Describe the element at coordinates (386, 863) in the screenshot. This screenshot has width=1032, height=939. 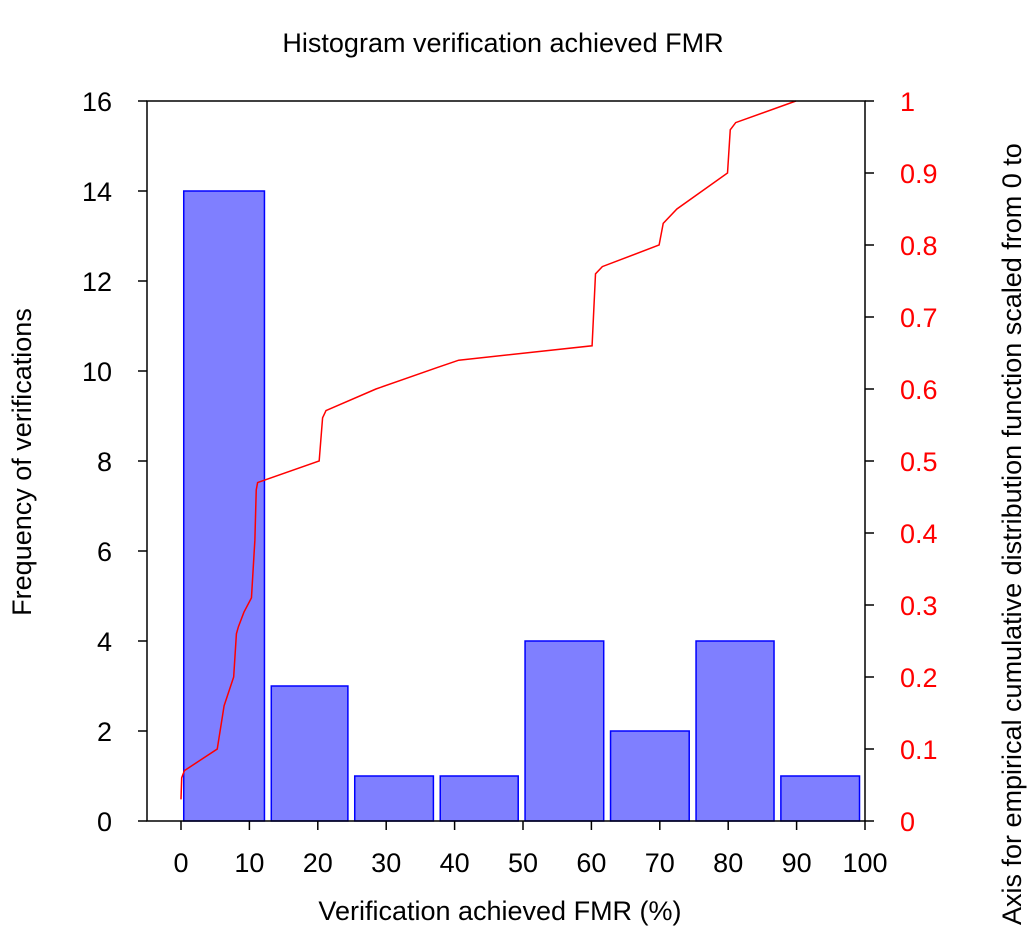
I see `x-tick-label: 30` at that location.